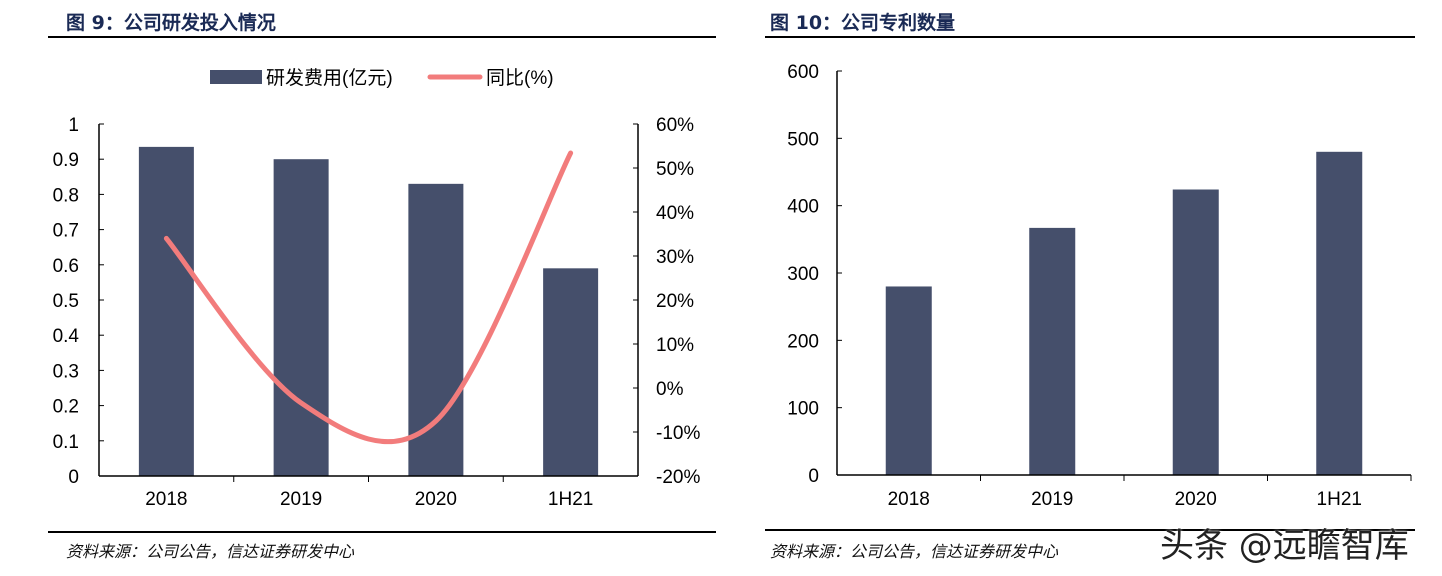 This screenshot has width=1442, height=576. What do you see at coordinates (236, 77) in the screenshot?
I see `legend-bar-swatch` at bounding box center [236, 77].